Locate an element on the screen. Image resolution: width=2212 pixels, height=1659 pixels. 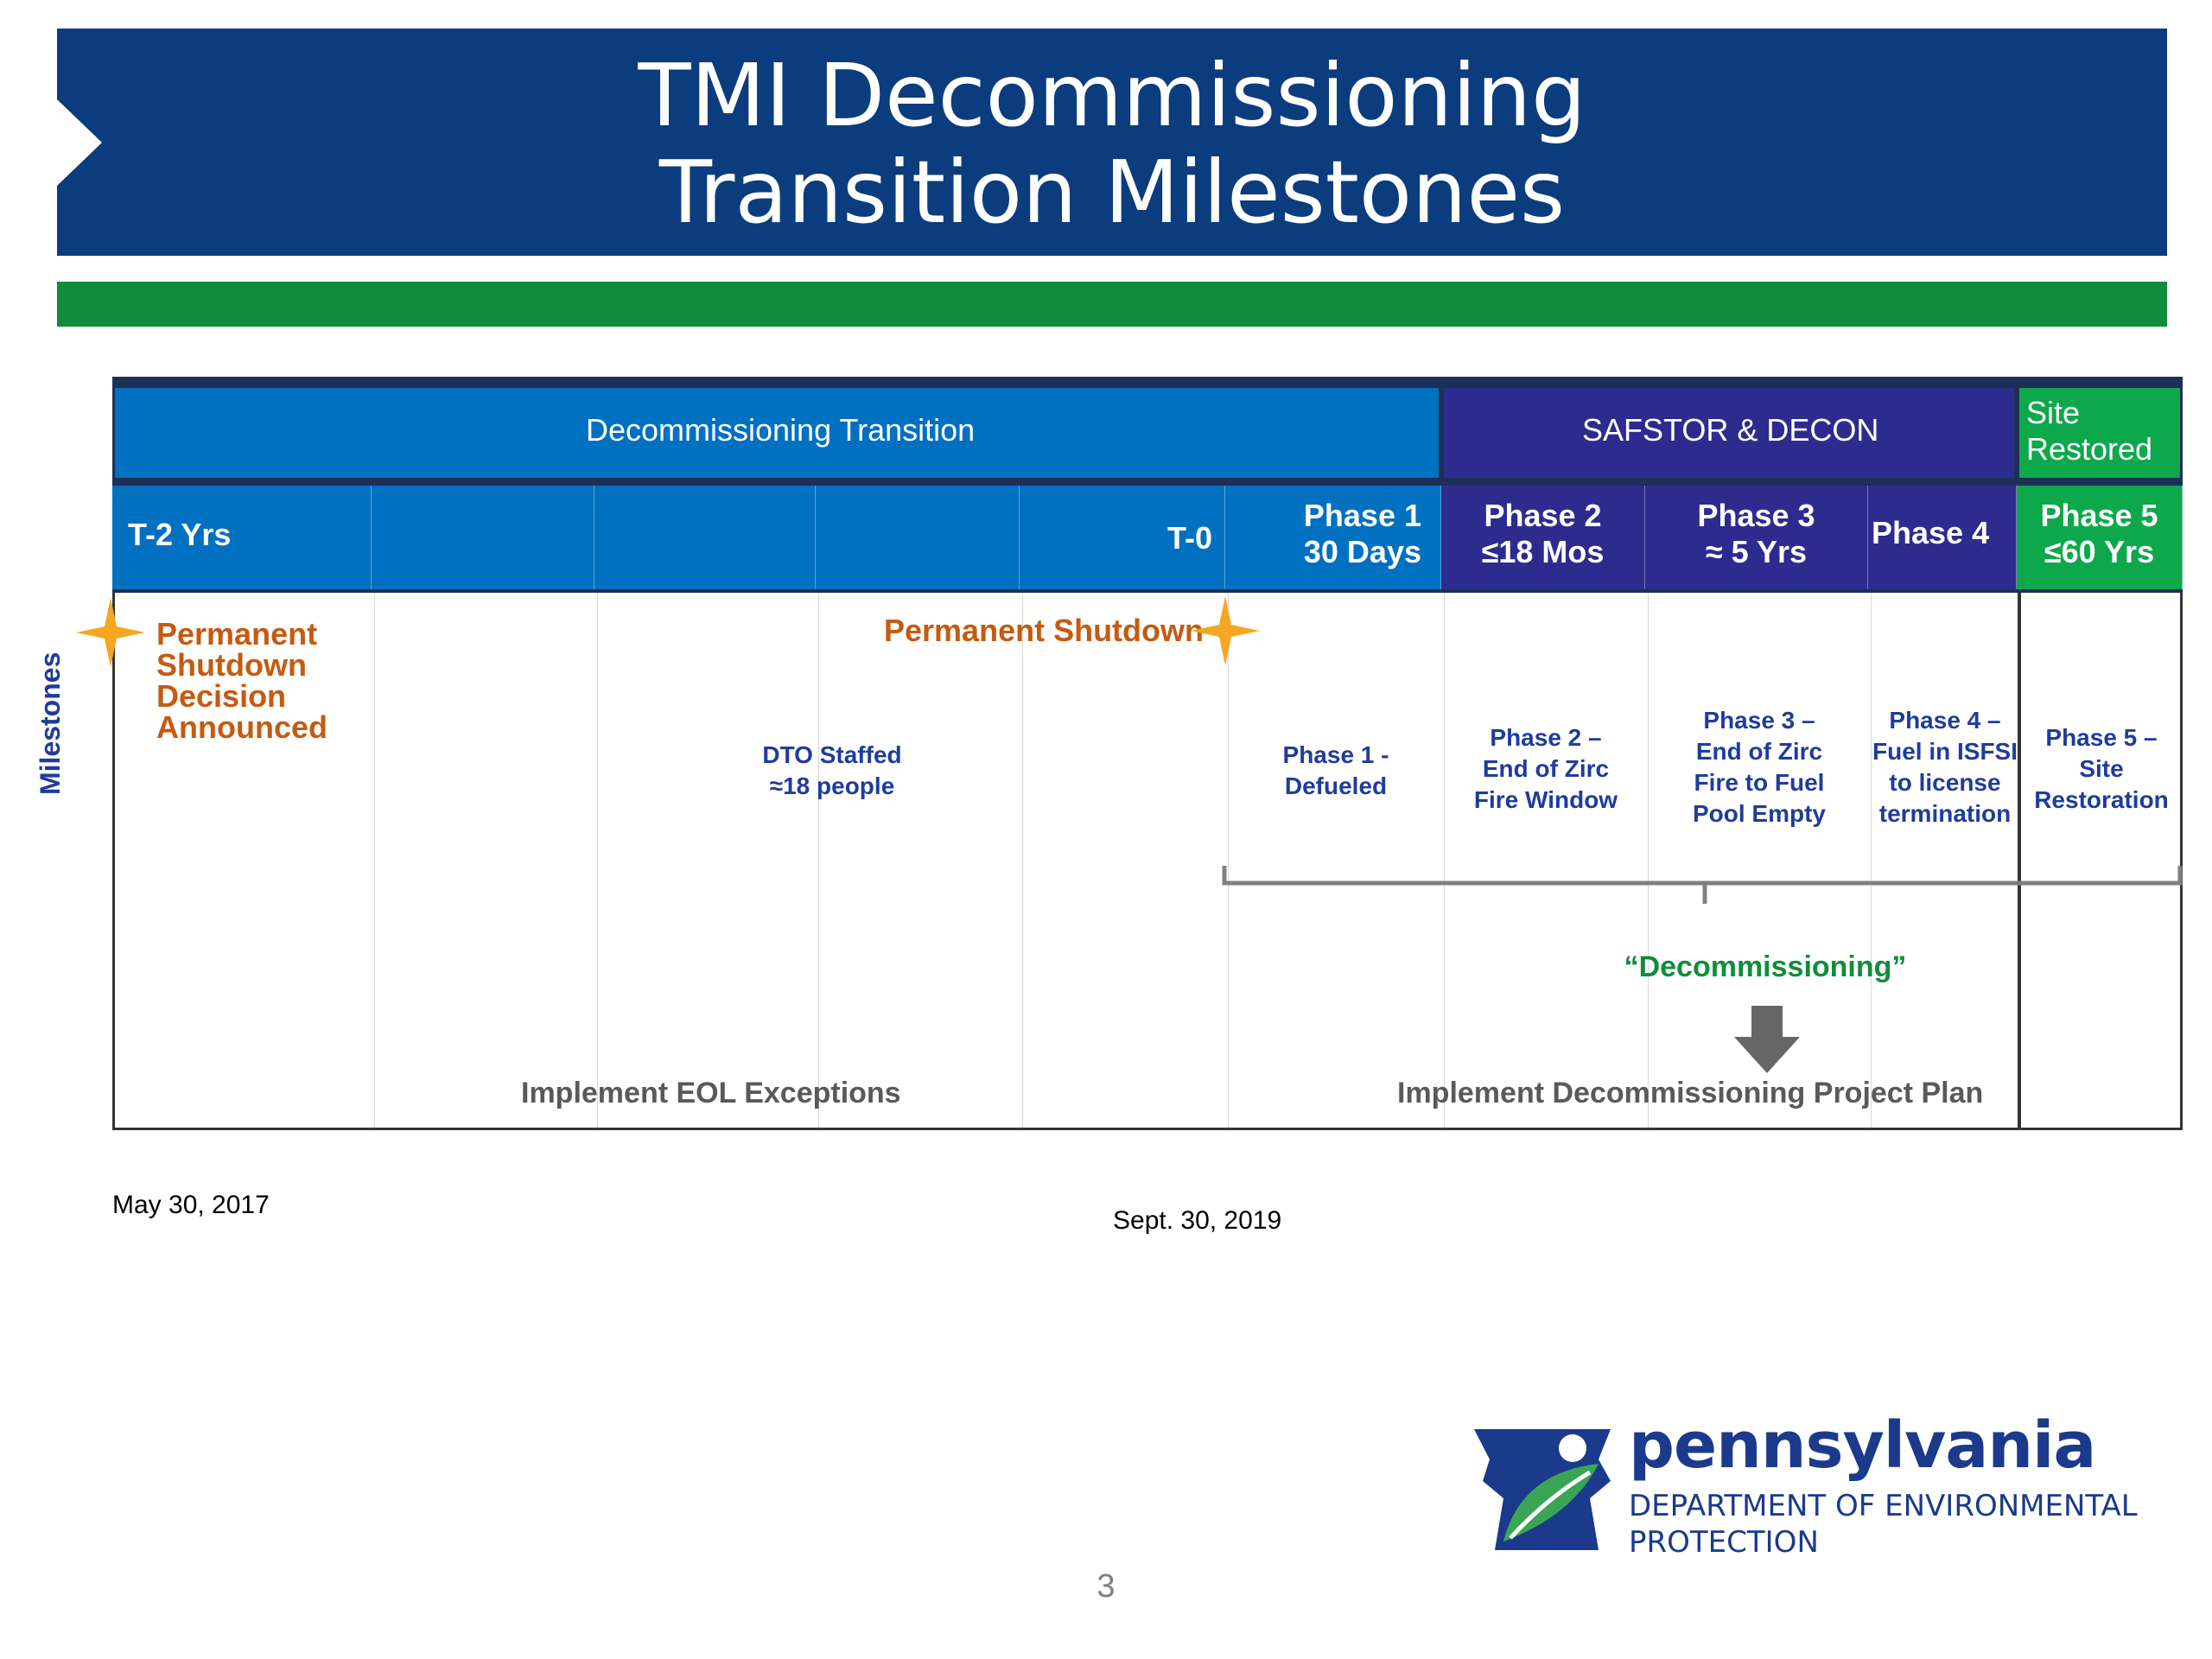
band-label-safstor: SAFSTOR & DECON is located at coordinates (1730, 430).